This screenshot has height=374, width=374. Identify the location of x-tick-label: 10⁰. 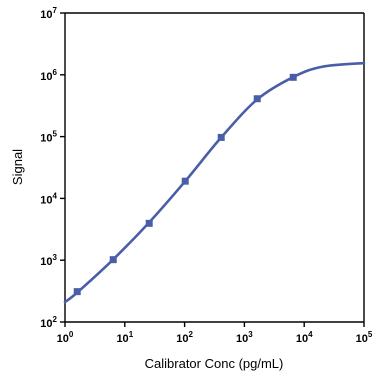
(65, 337).